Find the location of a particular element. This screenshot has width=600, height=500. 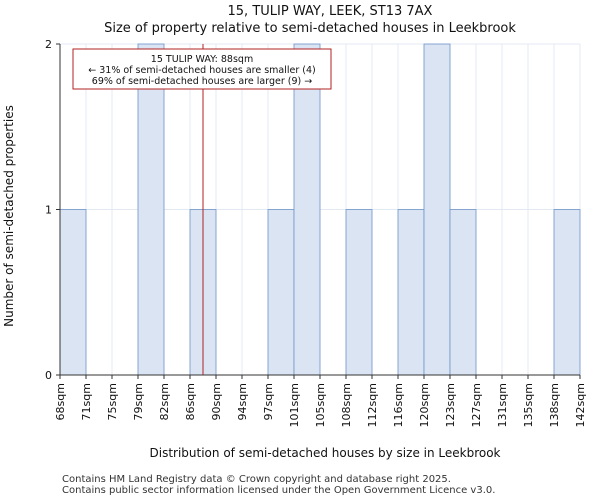

annotation-line-1: 15 TULIP WAY: 88sqm is located at coordinates (202, 59).